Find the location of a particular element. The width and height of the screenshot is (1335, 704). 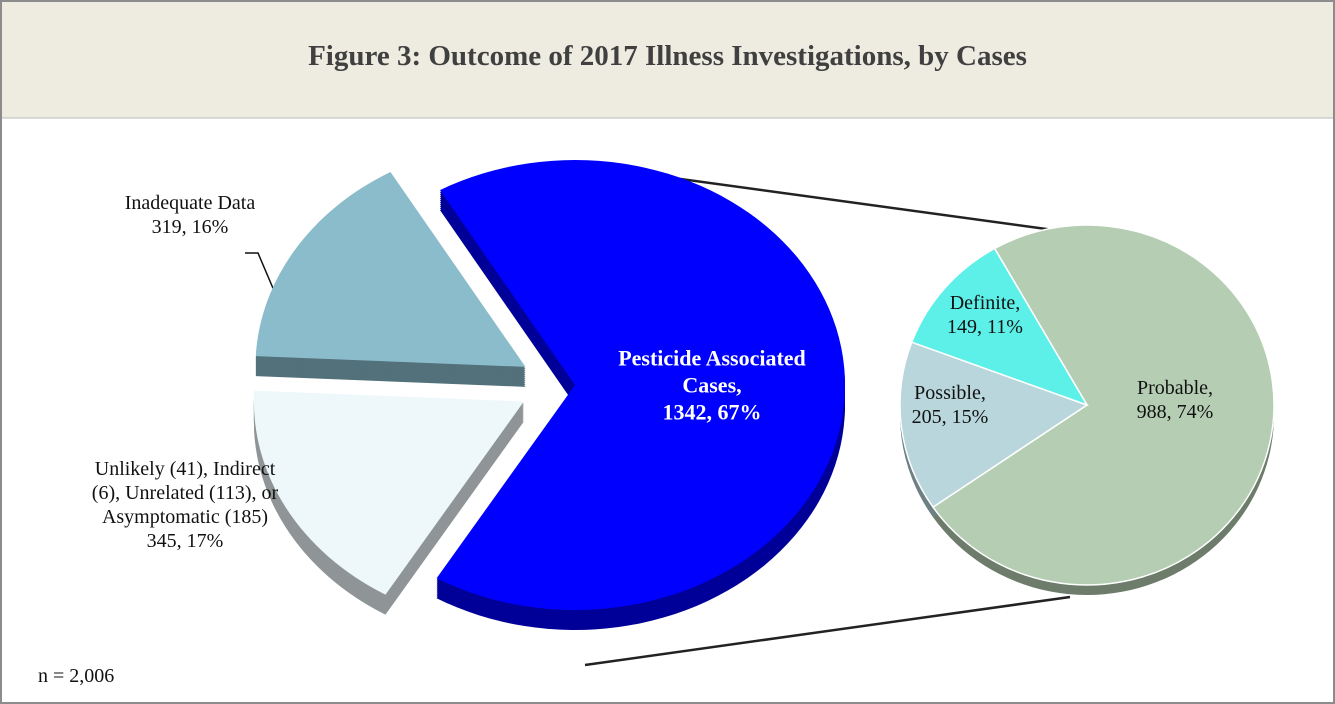

value-label: 988, 74% is located at coordinates (1175, 412).